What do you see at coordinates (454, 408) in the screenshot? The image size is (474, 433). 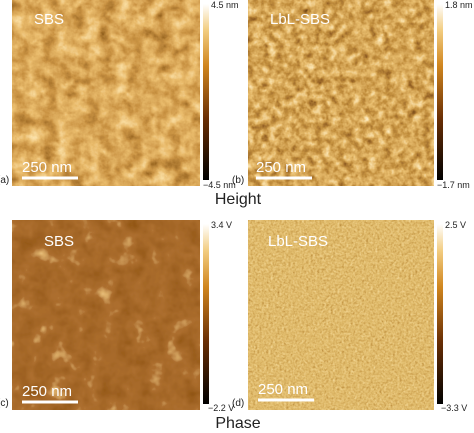 I see `colorbar-min: −3.3 V` at bounding box center [454, 408].